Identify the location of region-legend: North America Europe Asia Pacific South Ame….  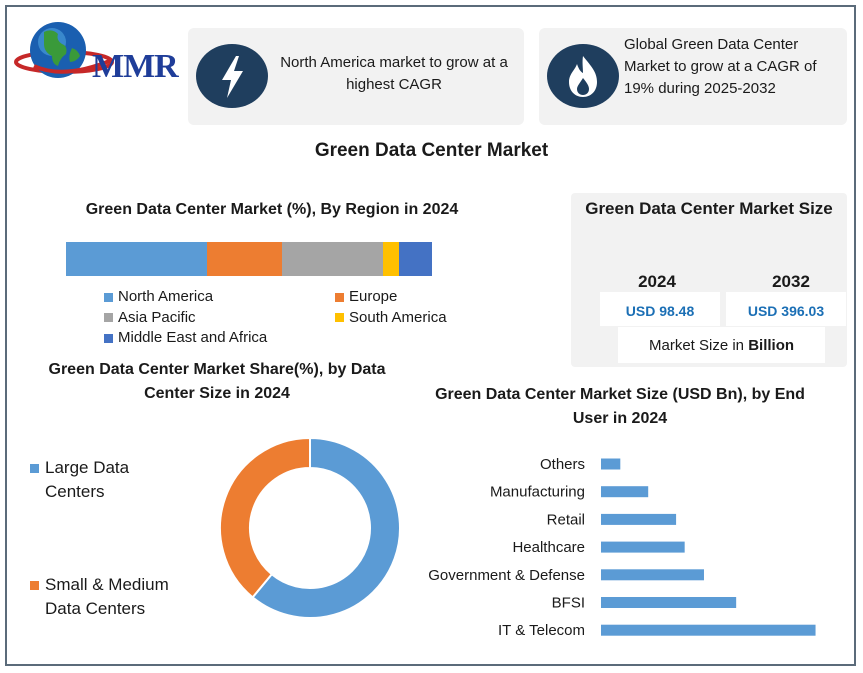
(294, 318).